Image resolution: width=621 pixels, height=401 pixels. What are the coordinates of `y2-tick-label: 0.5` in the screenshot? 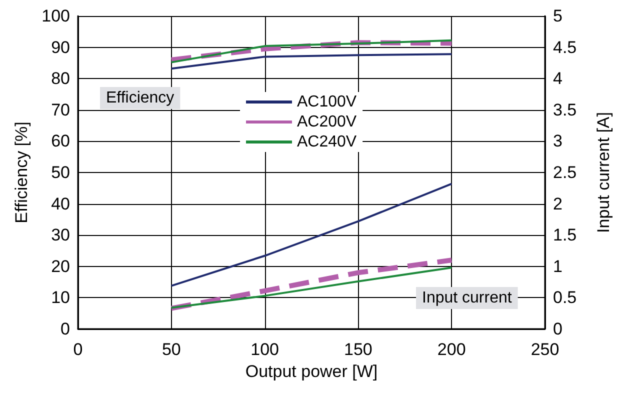 It's located at (565, 298).